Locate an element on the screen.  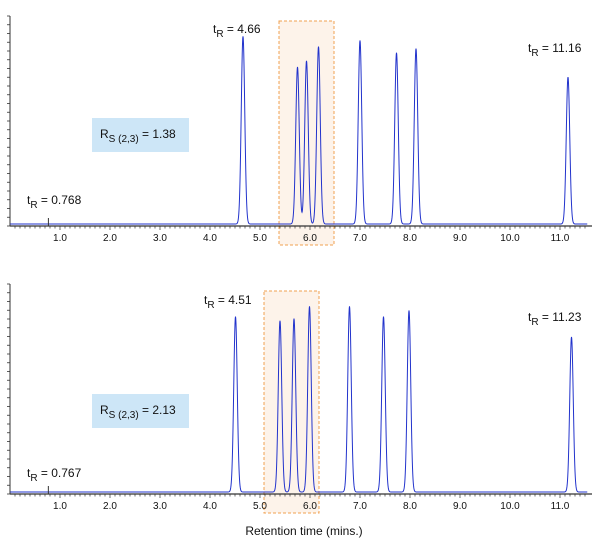
bottom-x-tick-label: 11.0 is located at coordinates (560, 506).